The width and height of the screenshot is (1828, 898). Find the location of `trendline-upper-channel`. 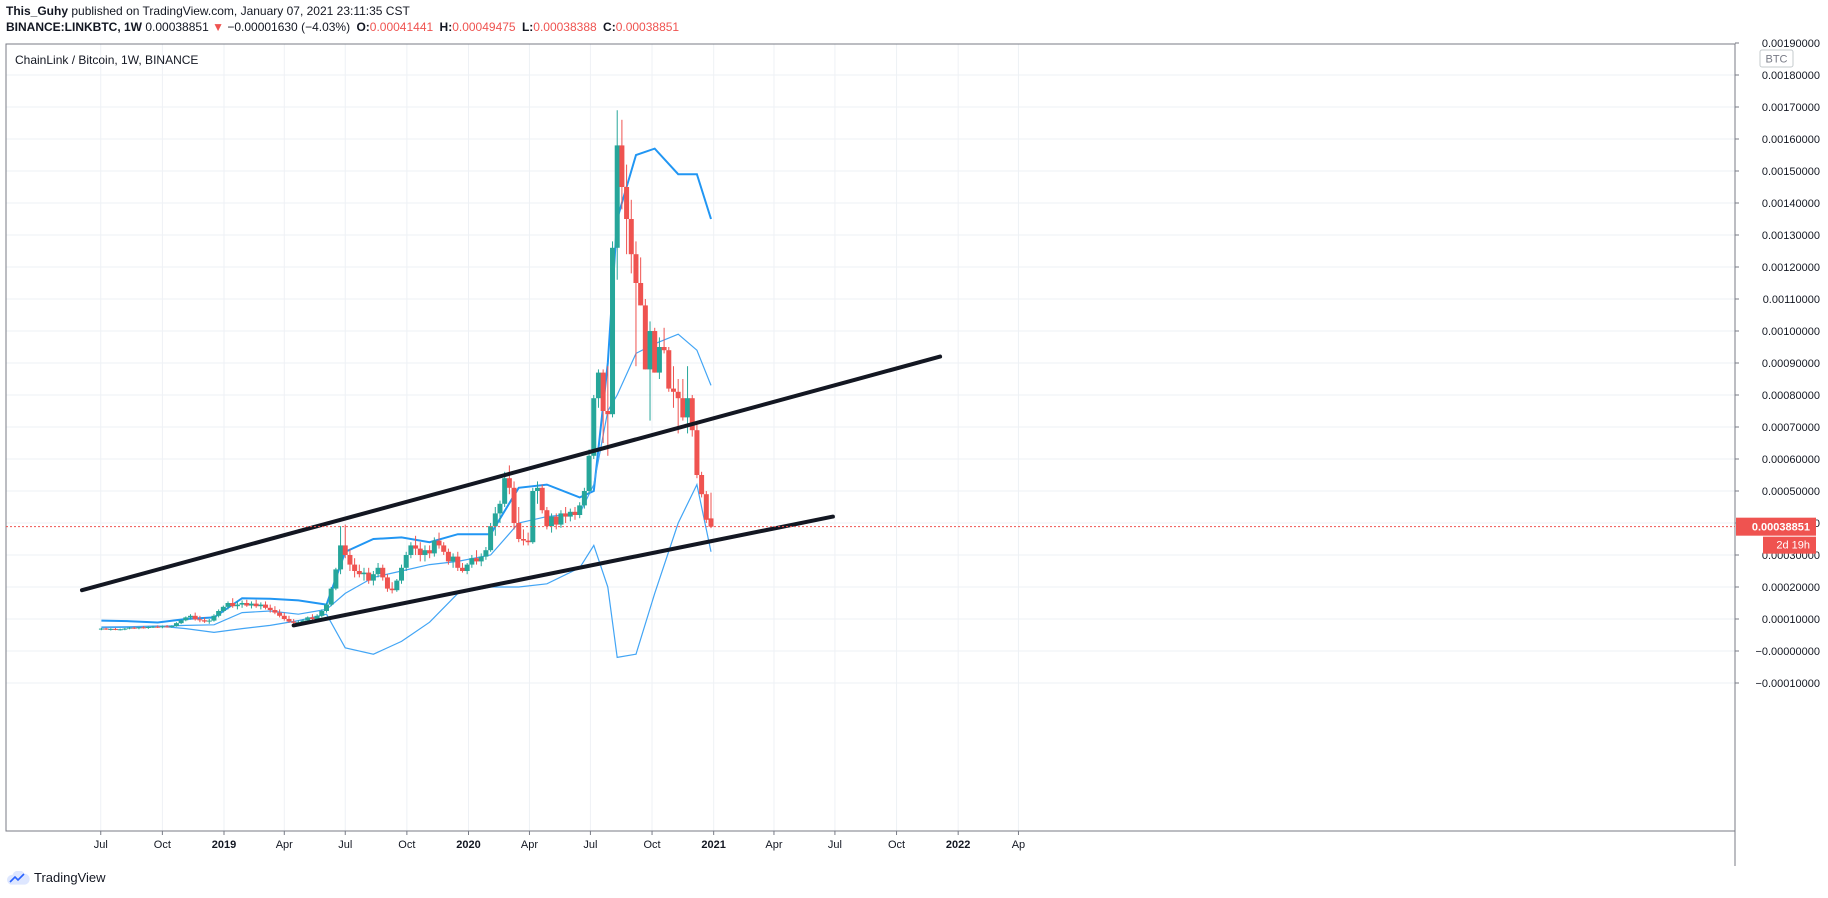

trendline-upper-channel is located at coordinates (511, 473).